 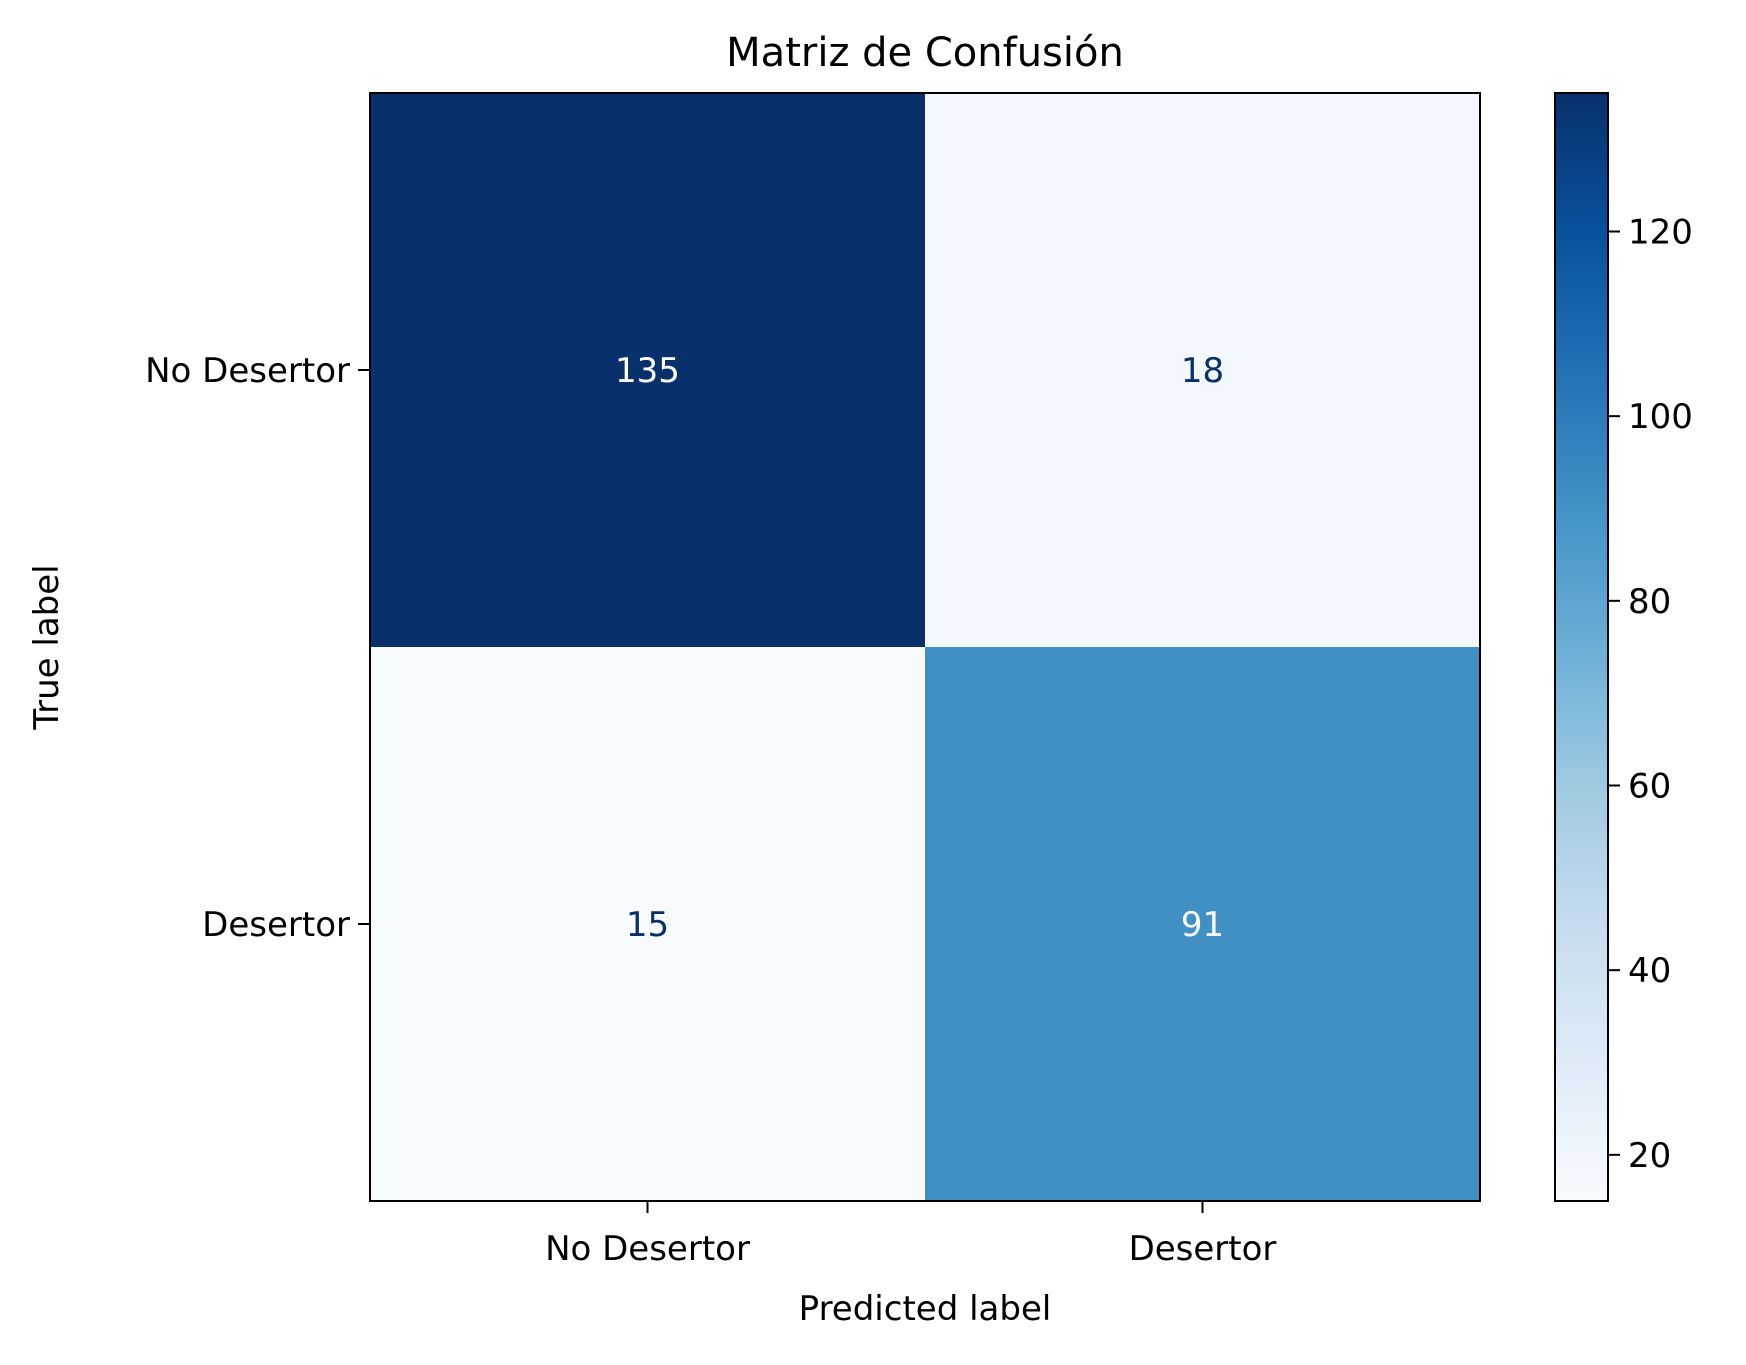 I want to click on colorbar-tick-label: 20, so click(x=1649, y=1156).